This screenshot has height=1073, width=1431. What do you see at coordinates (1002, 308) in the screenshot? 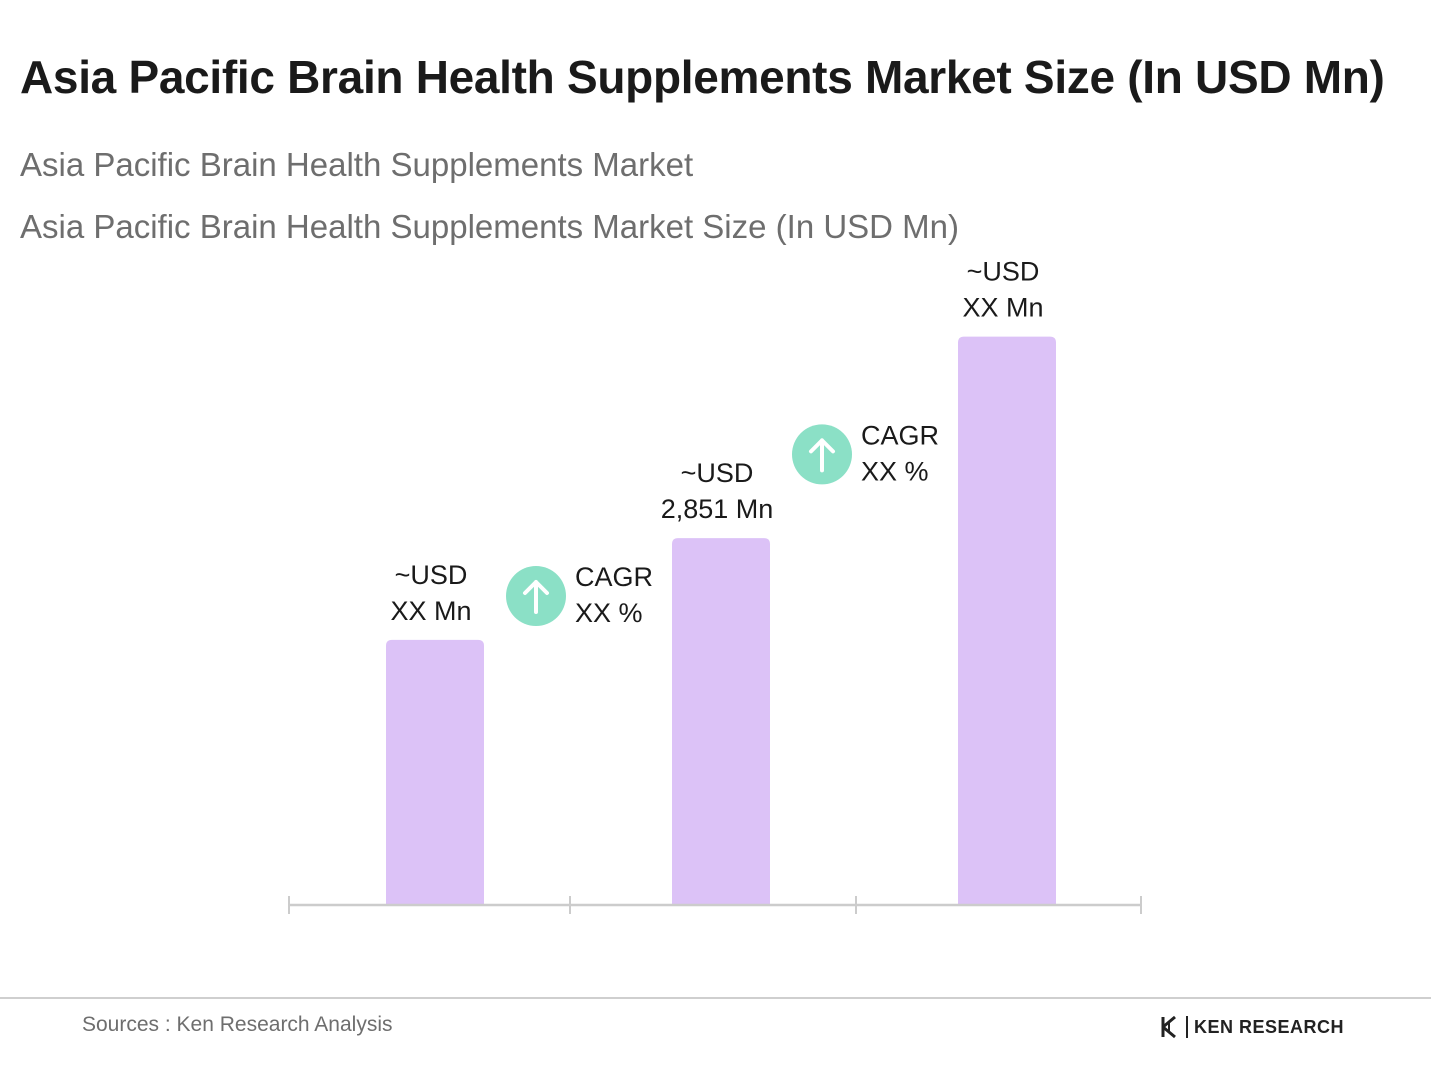
I see `data-label-3-line-2: XX Mn` at bounding box center [1002, 308].